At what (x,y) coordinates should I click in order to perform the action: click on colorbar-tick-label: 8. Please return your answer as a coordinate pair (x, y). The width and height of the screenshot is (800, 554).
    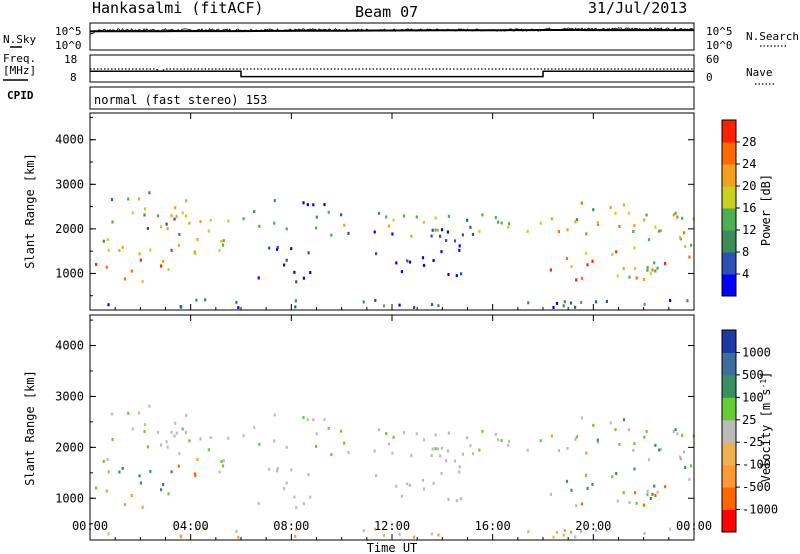
    Looking at the image, I should click on (745, 252).